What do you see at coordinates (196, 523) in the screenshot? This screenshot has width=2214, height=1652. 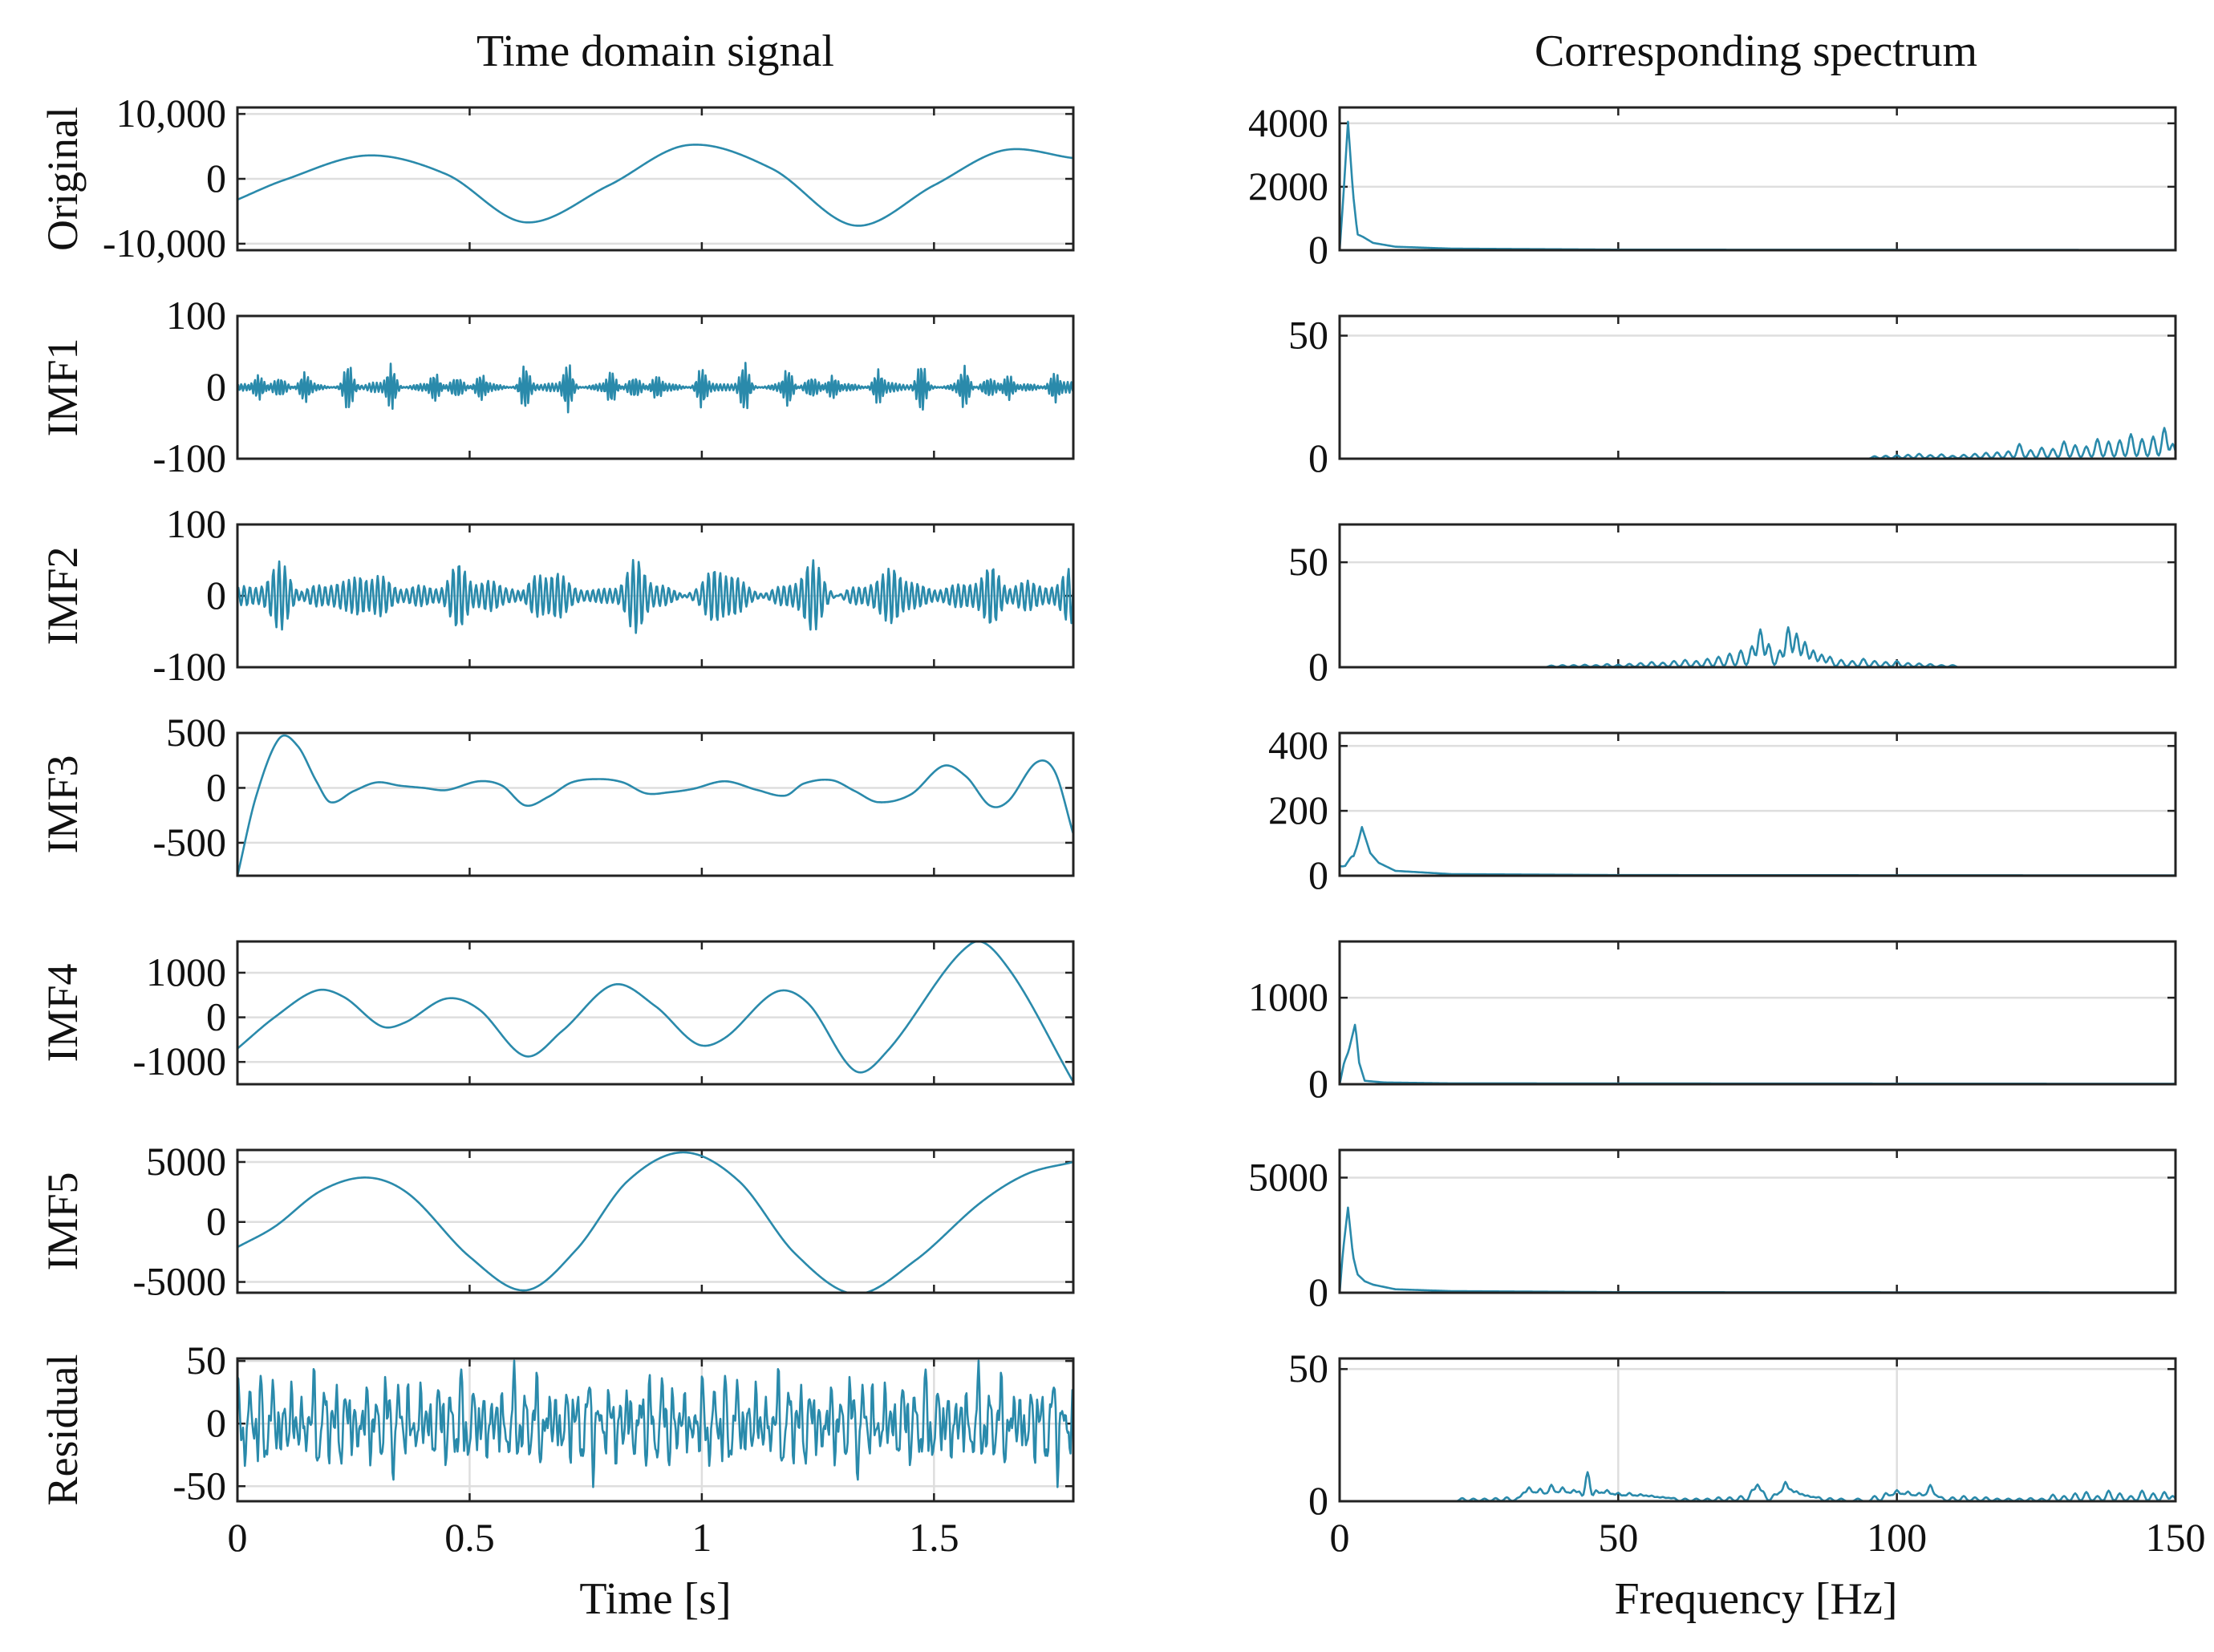 I see `imf2-time-ytick-label: 100` at bounding box center [196, 523].